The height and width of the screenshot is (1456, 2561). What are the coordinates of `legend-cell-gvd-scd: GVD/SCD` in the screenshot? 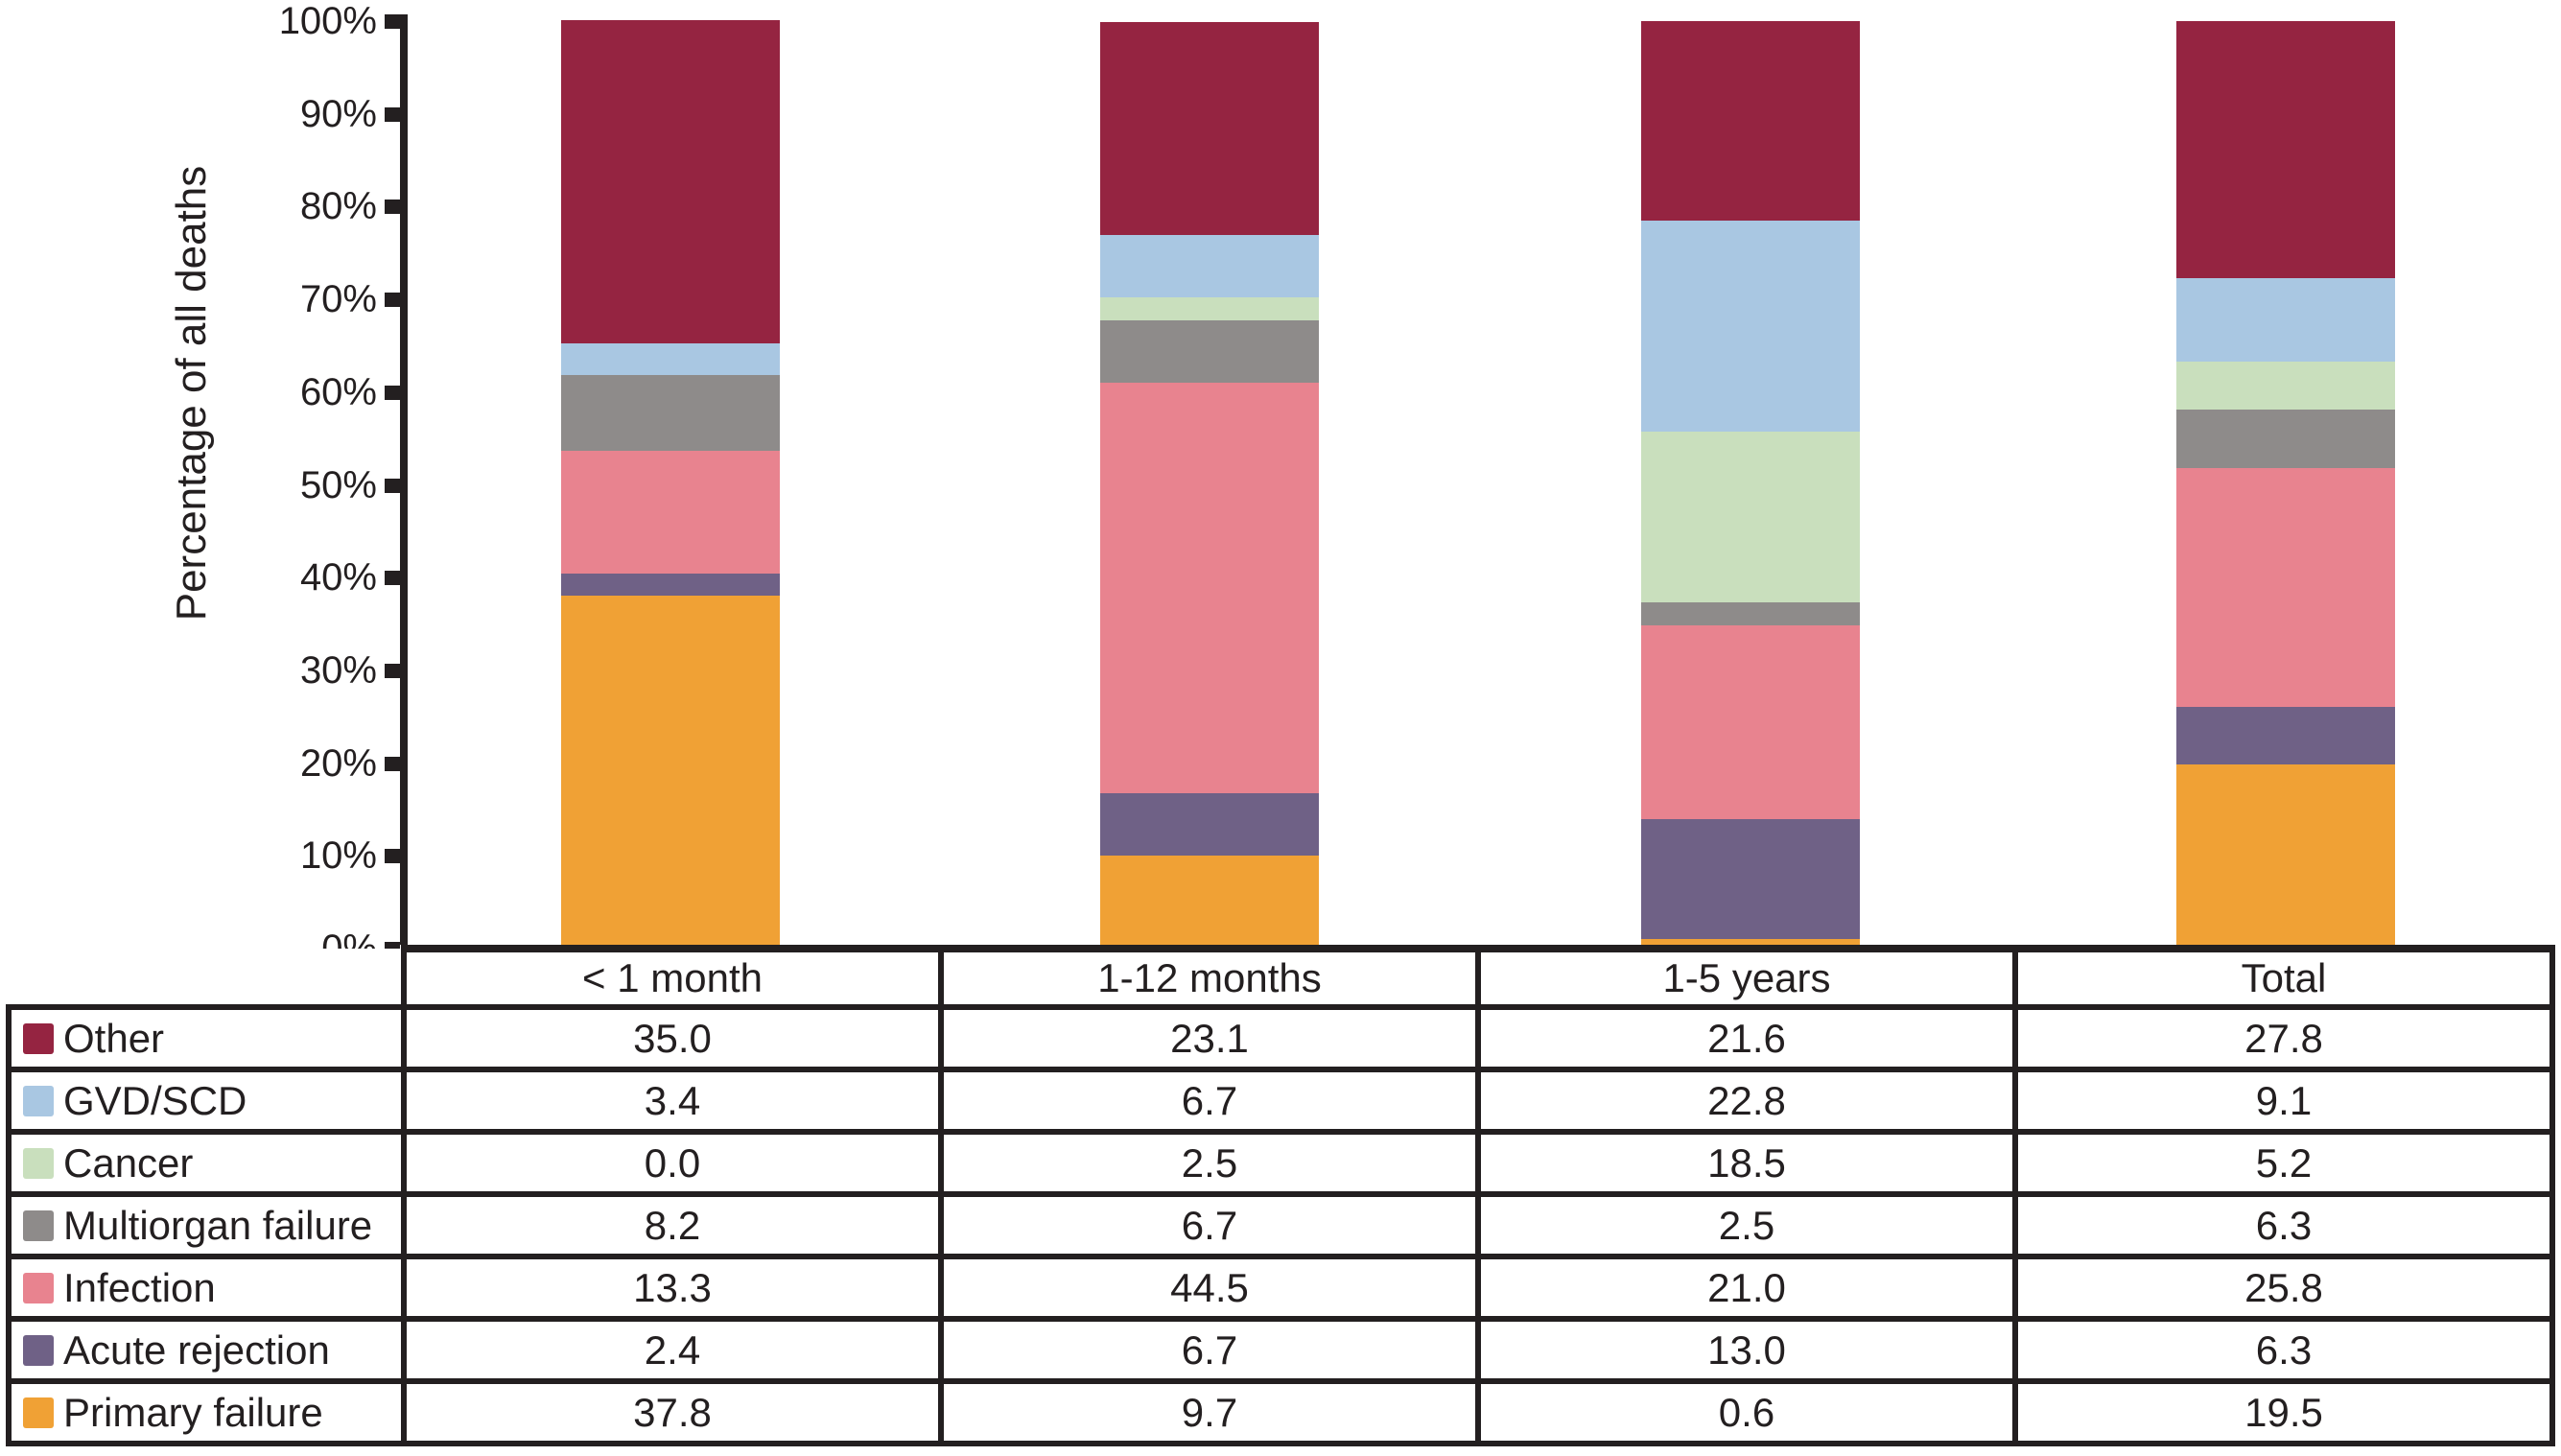 It's located at (206, 1101).